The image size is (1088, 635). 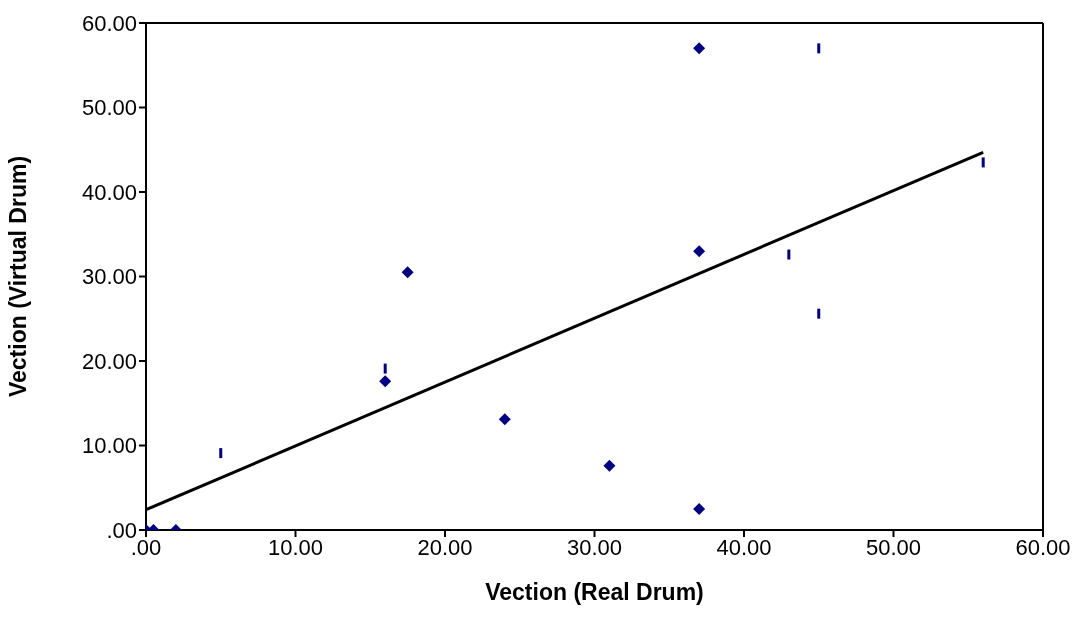 What do you see at coordinates (893, 547) in the screenshot?
I see `x-tick-label: 50.00` at bounding box center [893, 547].